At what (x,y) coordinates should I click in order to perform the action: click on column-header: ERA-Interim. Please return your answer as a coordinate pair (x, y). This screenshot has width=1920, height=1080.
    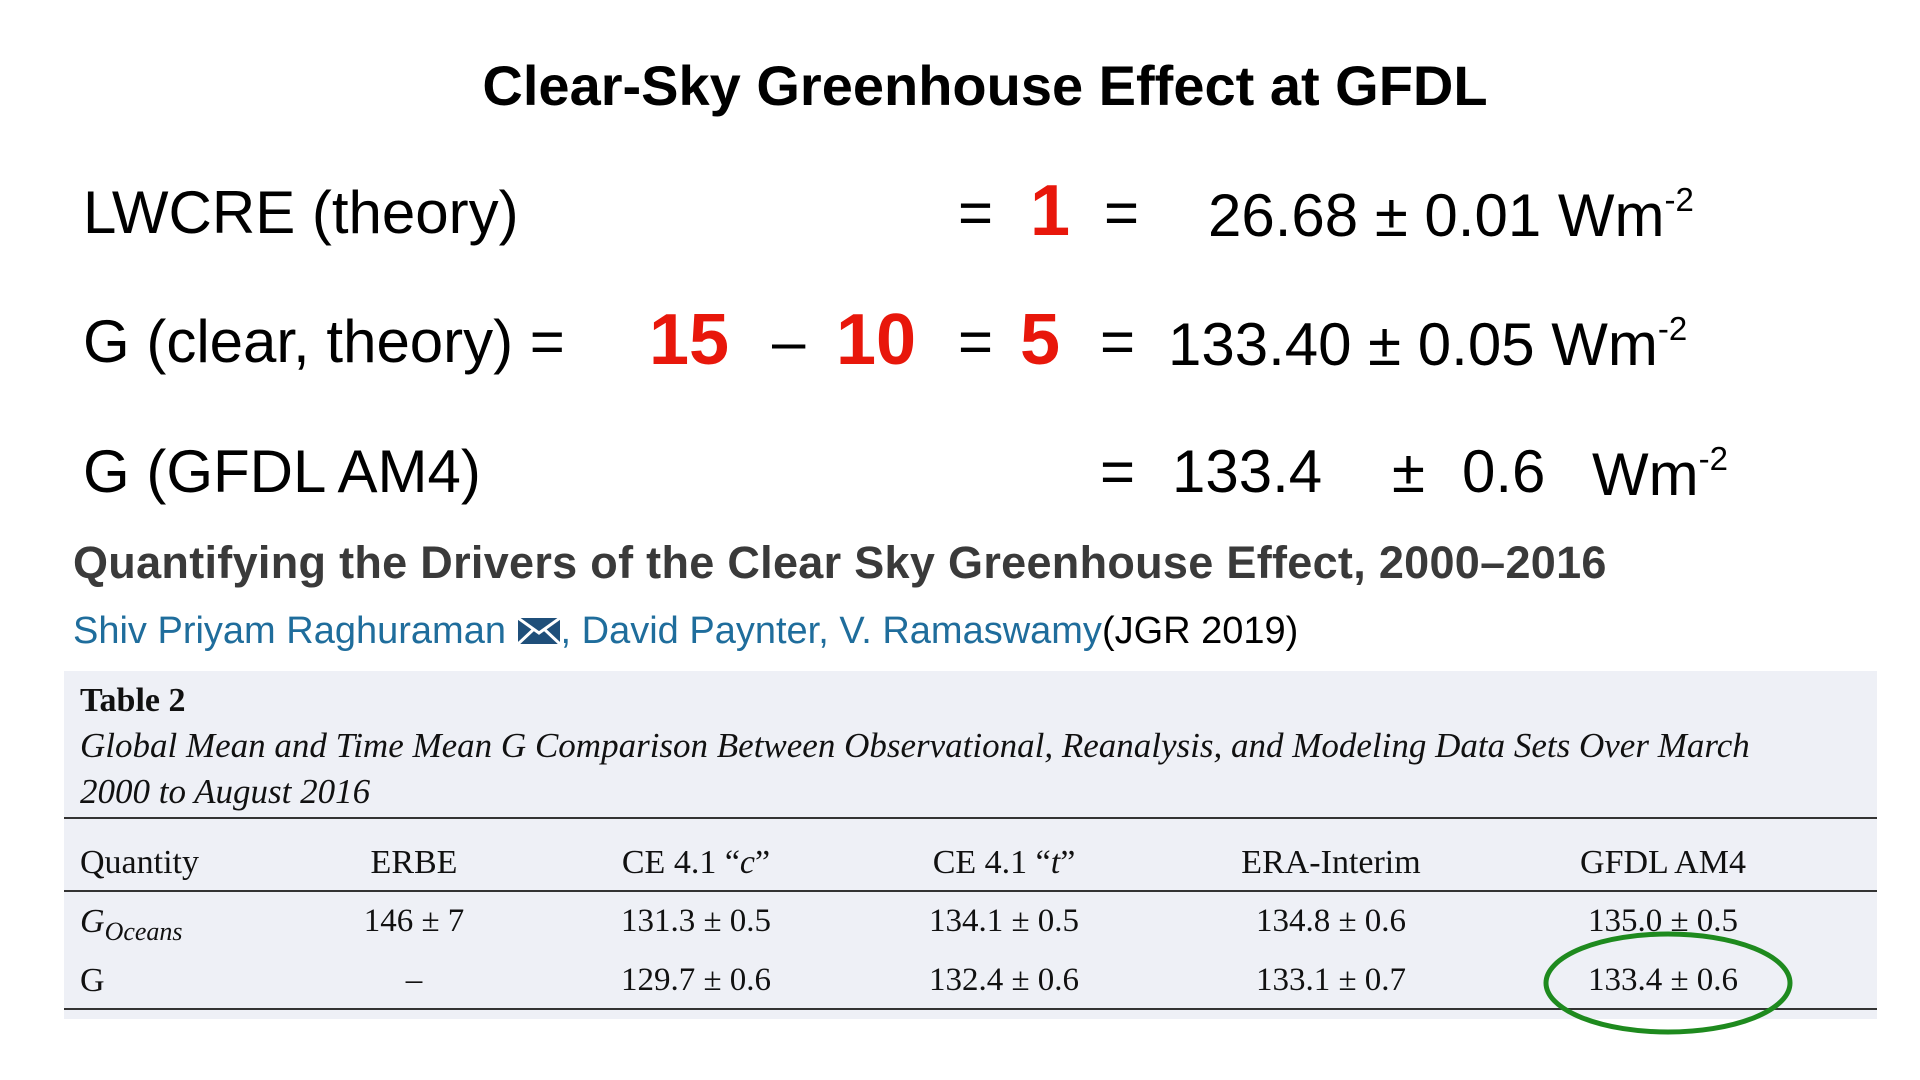
    Looking at the image, I should click on (1331, 862).